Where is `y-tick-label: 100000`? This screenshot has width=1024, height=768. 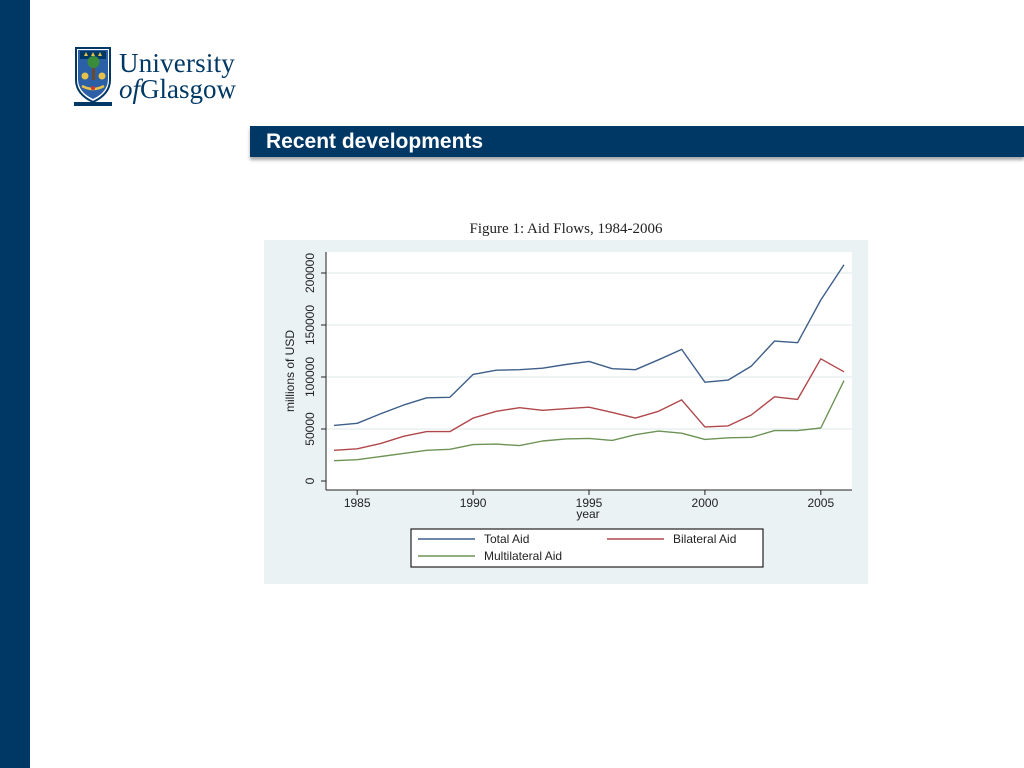 y-tick-label: 100000 is located at coordinates (310, 377).